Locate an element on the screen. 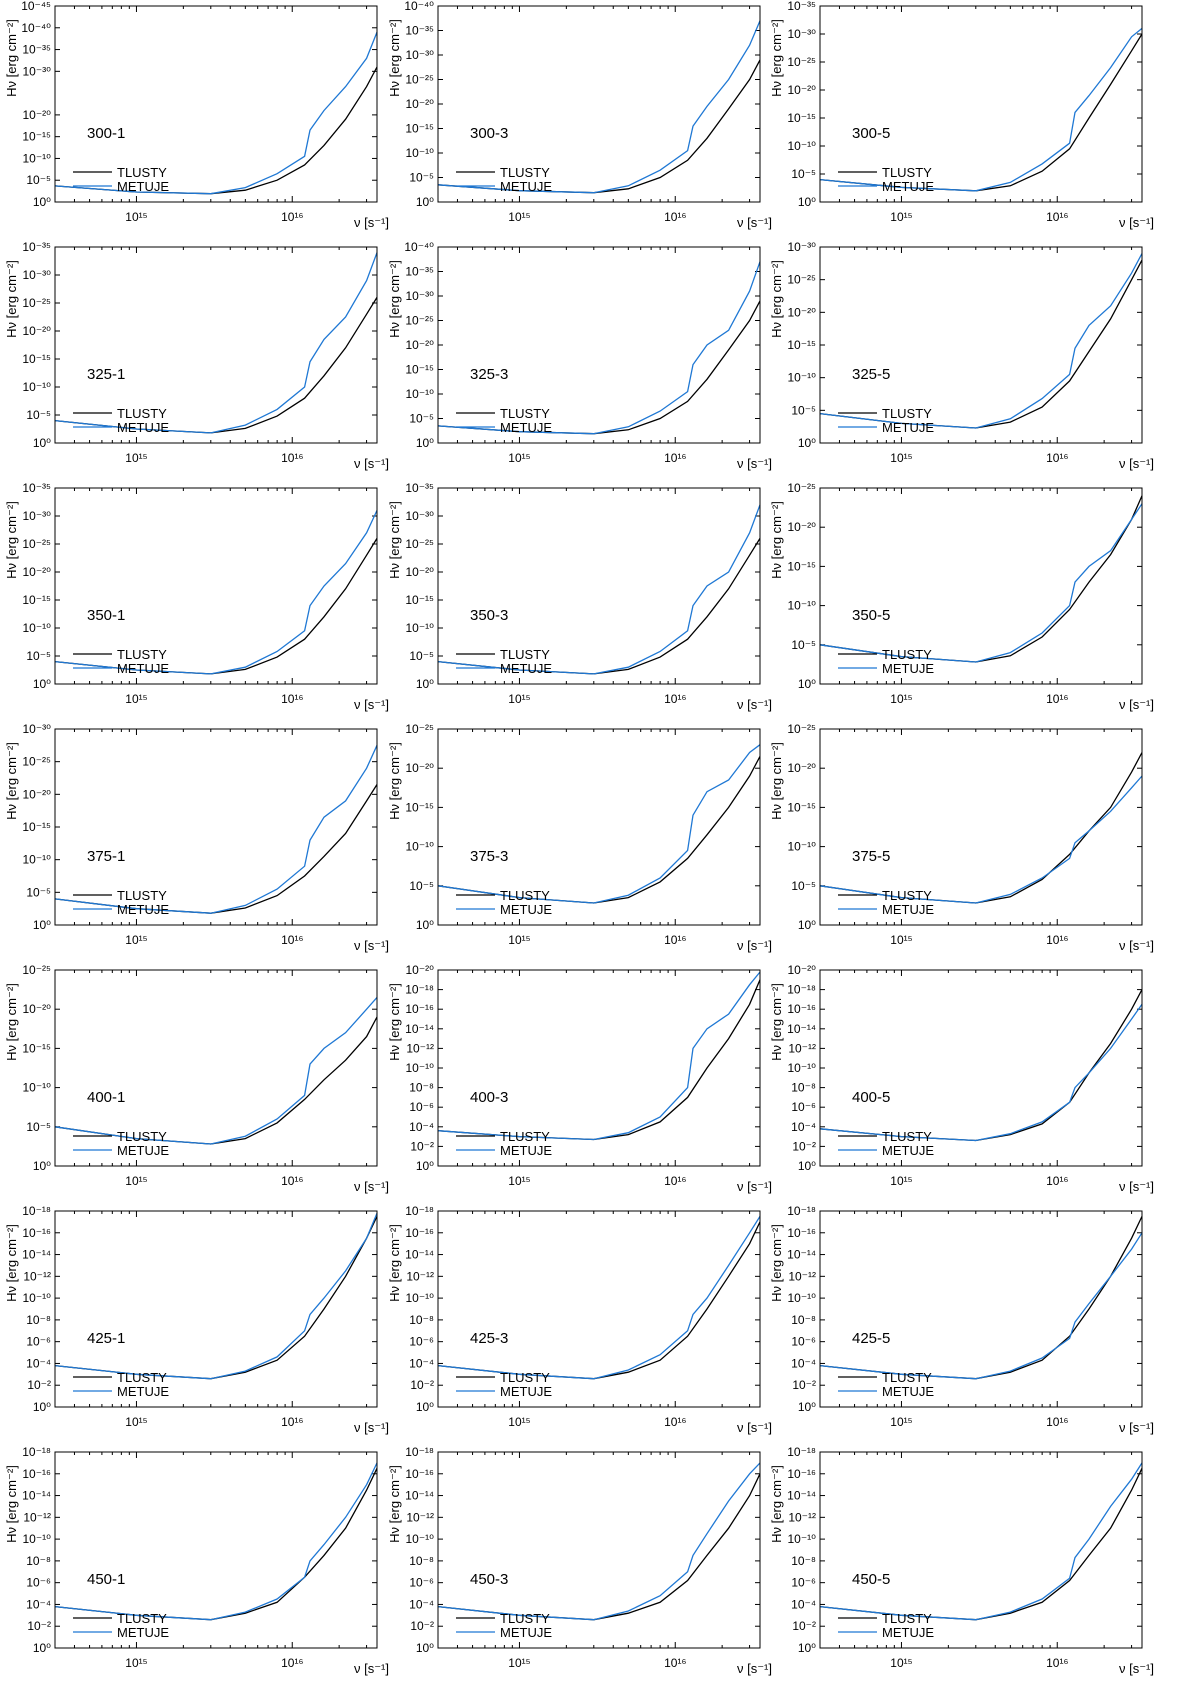 The image size is (1200, 1681). y-tick-label: 10⁻¹² is located at coordinates (37, 1517).